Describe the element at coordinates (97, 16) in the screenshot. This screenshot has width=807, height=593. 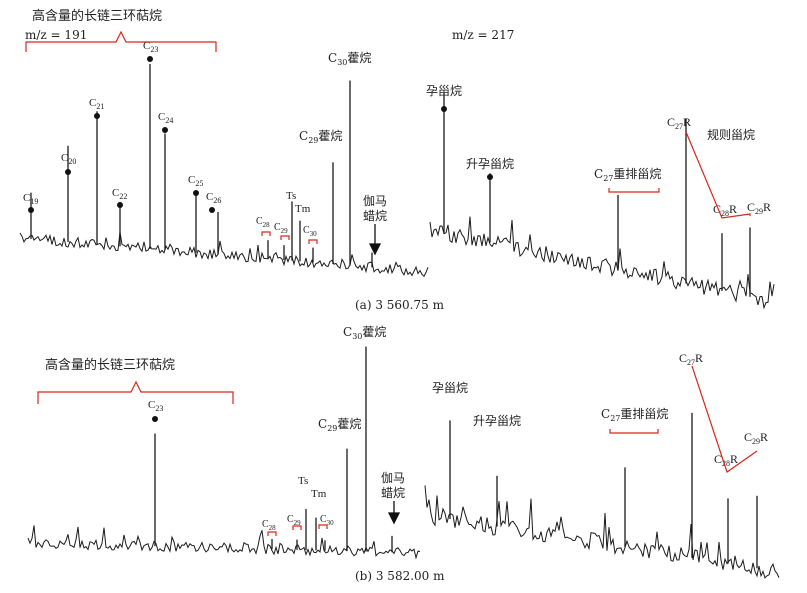
I see `tricyclic-bracket-label-a: 高含量的长链三环萜烷` at that location.